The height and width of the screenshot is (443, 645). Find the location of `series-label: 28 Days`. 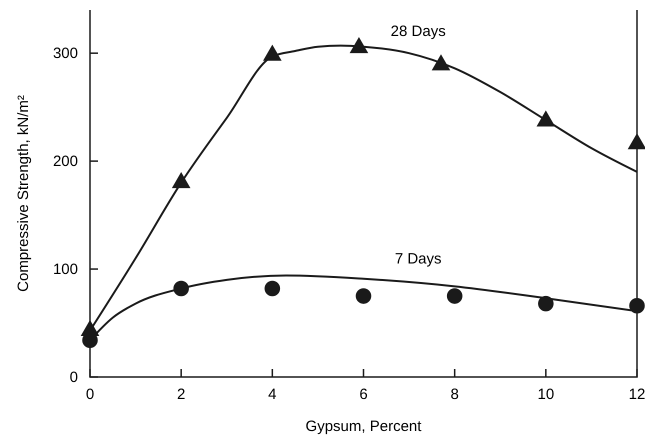

series-label: 28 Days is located at coordinates (418, 31).